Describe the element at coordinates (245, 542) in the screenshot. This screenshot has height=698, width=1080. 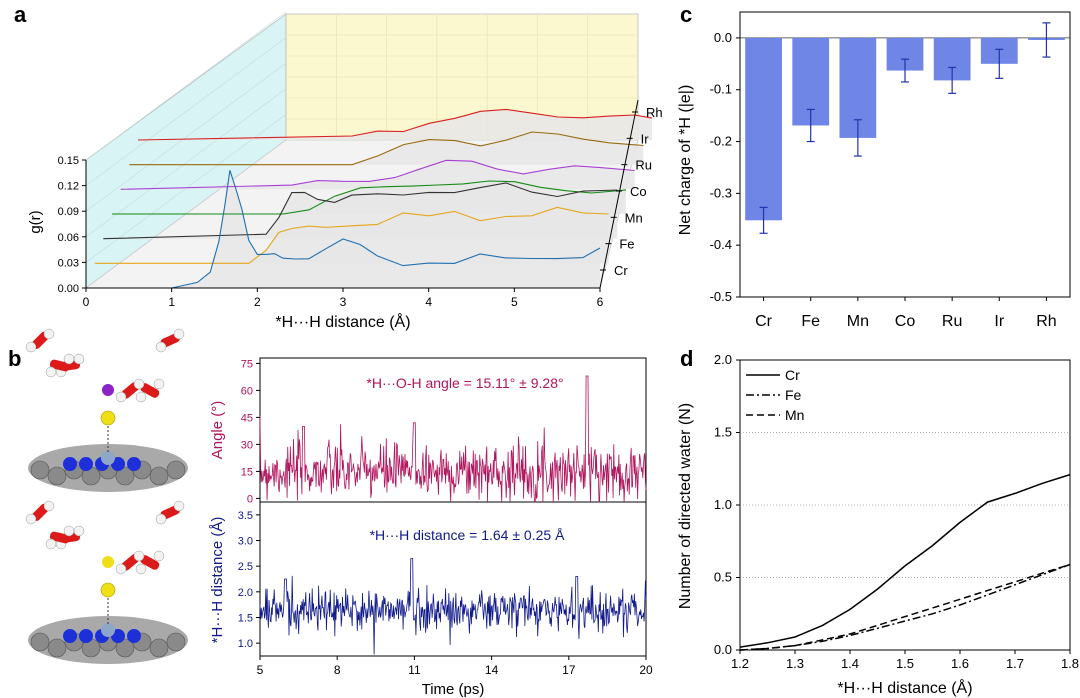
I see `distance-y-tick-label: 3.0` at that location.